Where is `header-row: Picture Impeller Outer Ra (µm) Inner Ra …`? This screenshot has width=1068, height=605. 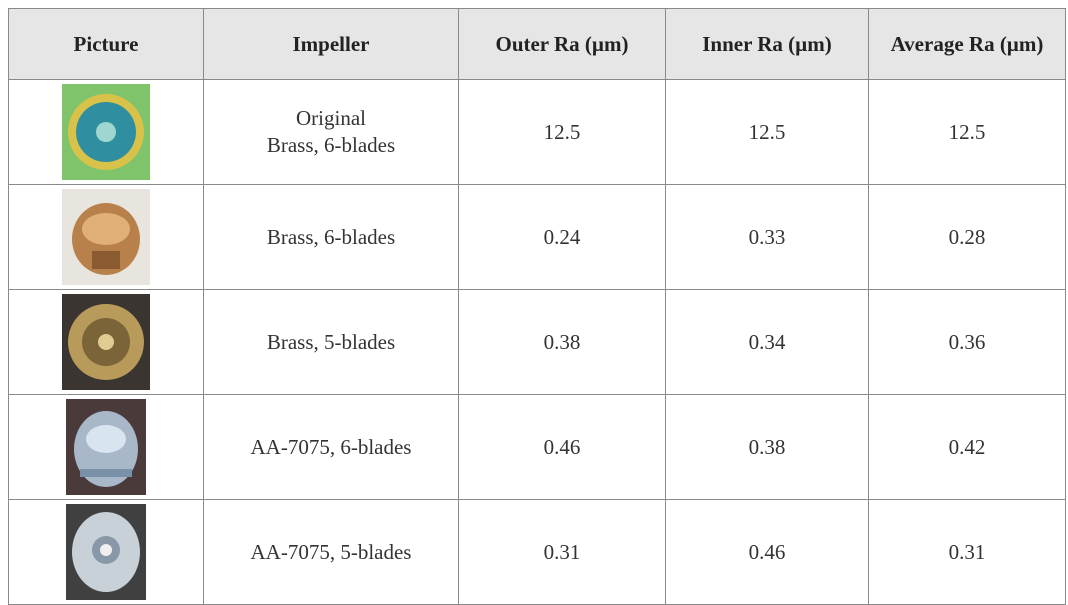
header-row: Picture Impeller Outer Ra (µm) Inner Ra … is located at coordinates (537, 44).